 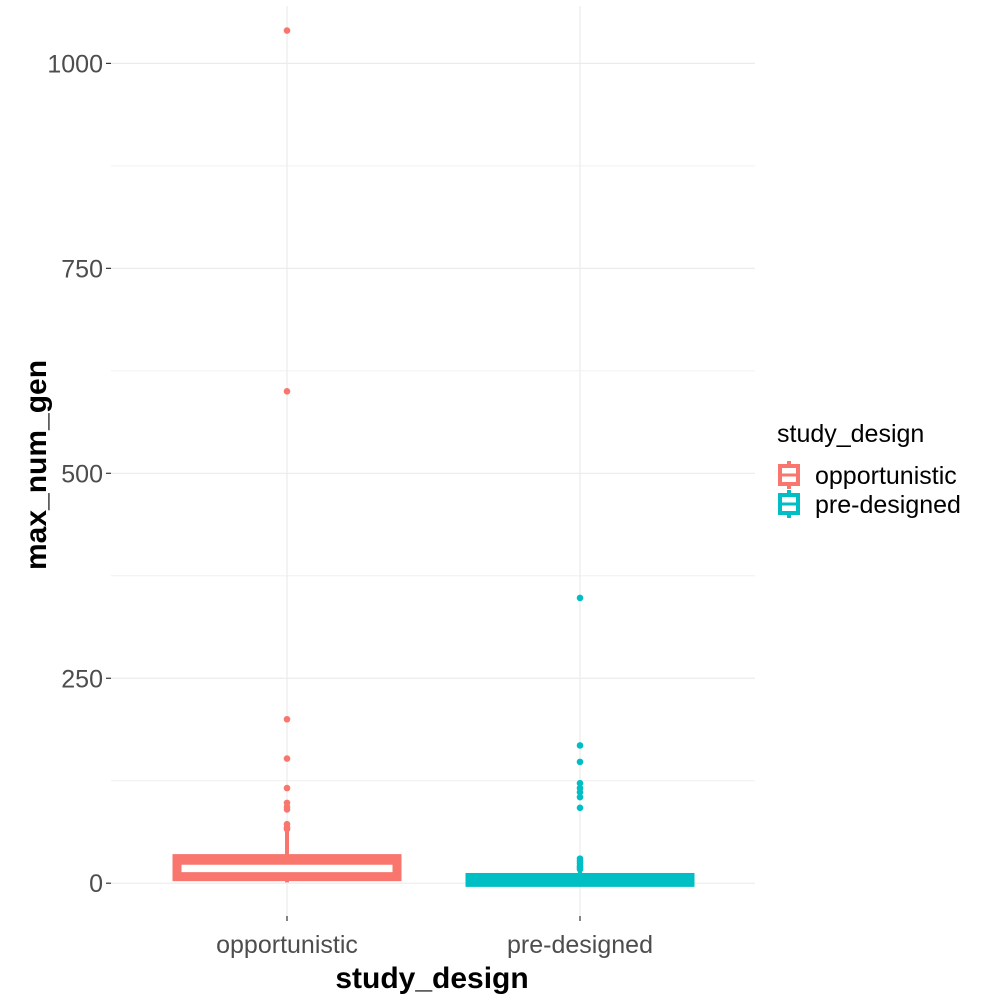 I want to click on y-axis-title: max_num_gen, so click(x=36, y=465).